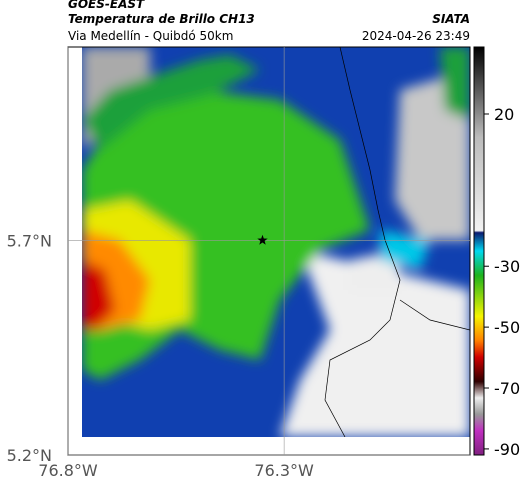 The height and width of the screenshot is (491, 526). I want to click on agency: SIATA, so click(451, 19).